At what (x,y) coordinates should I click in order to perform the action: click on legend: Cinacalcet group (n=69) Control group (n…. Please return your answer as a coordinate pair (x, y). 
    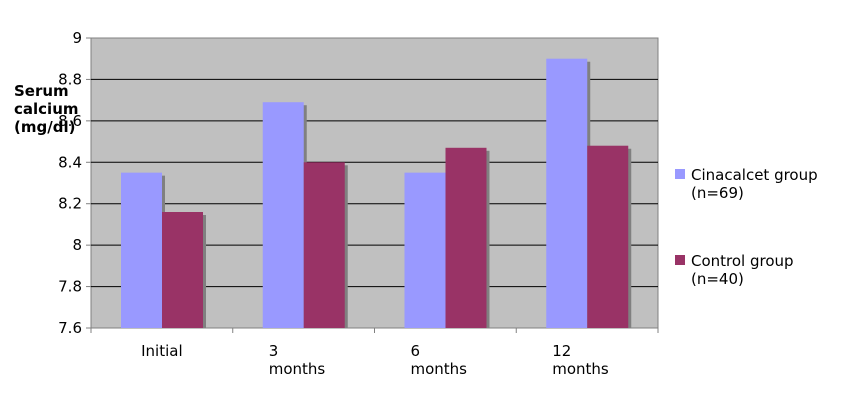
    Looking at the image, I should click on (757, 252).